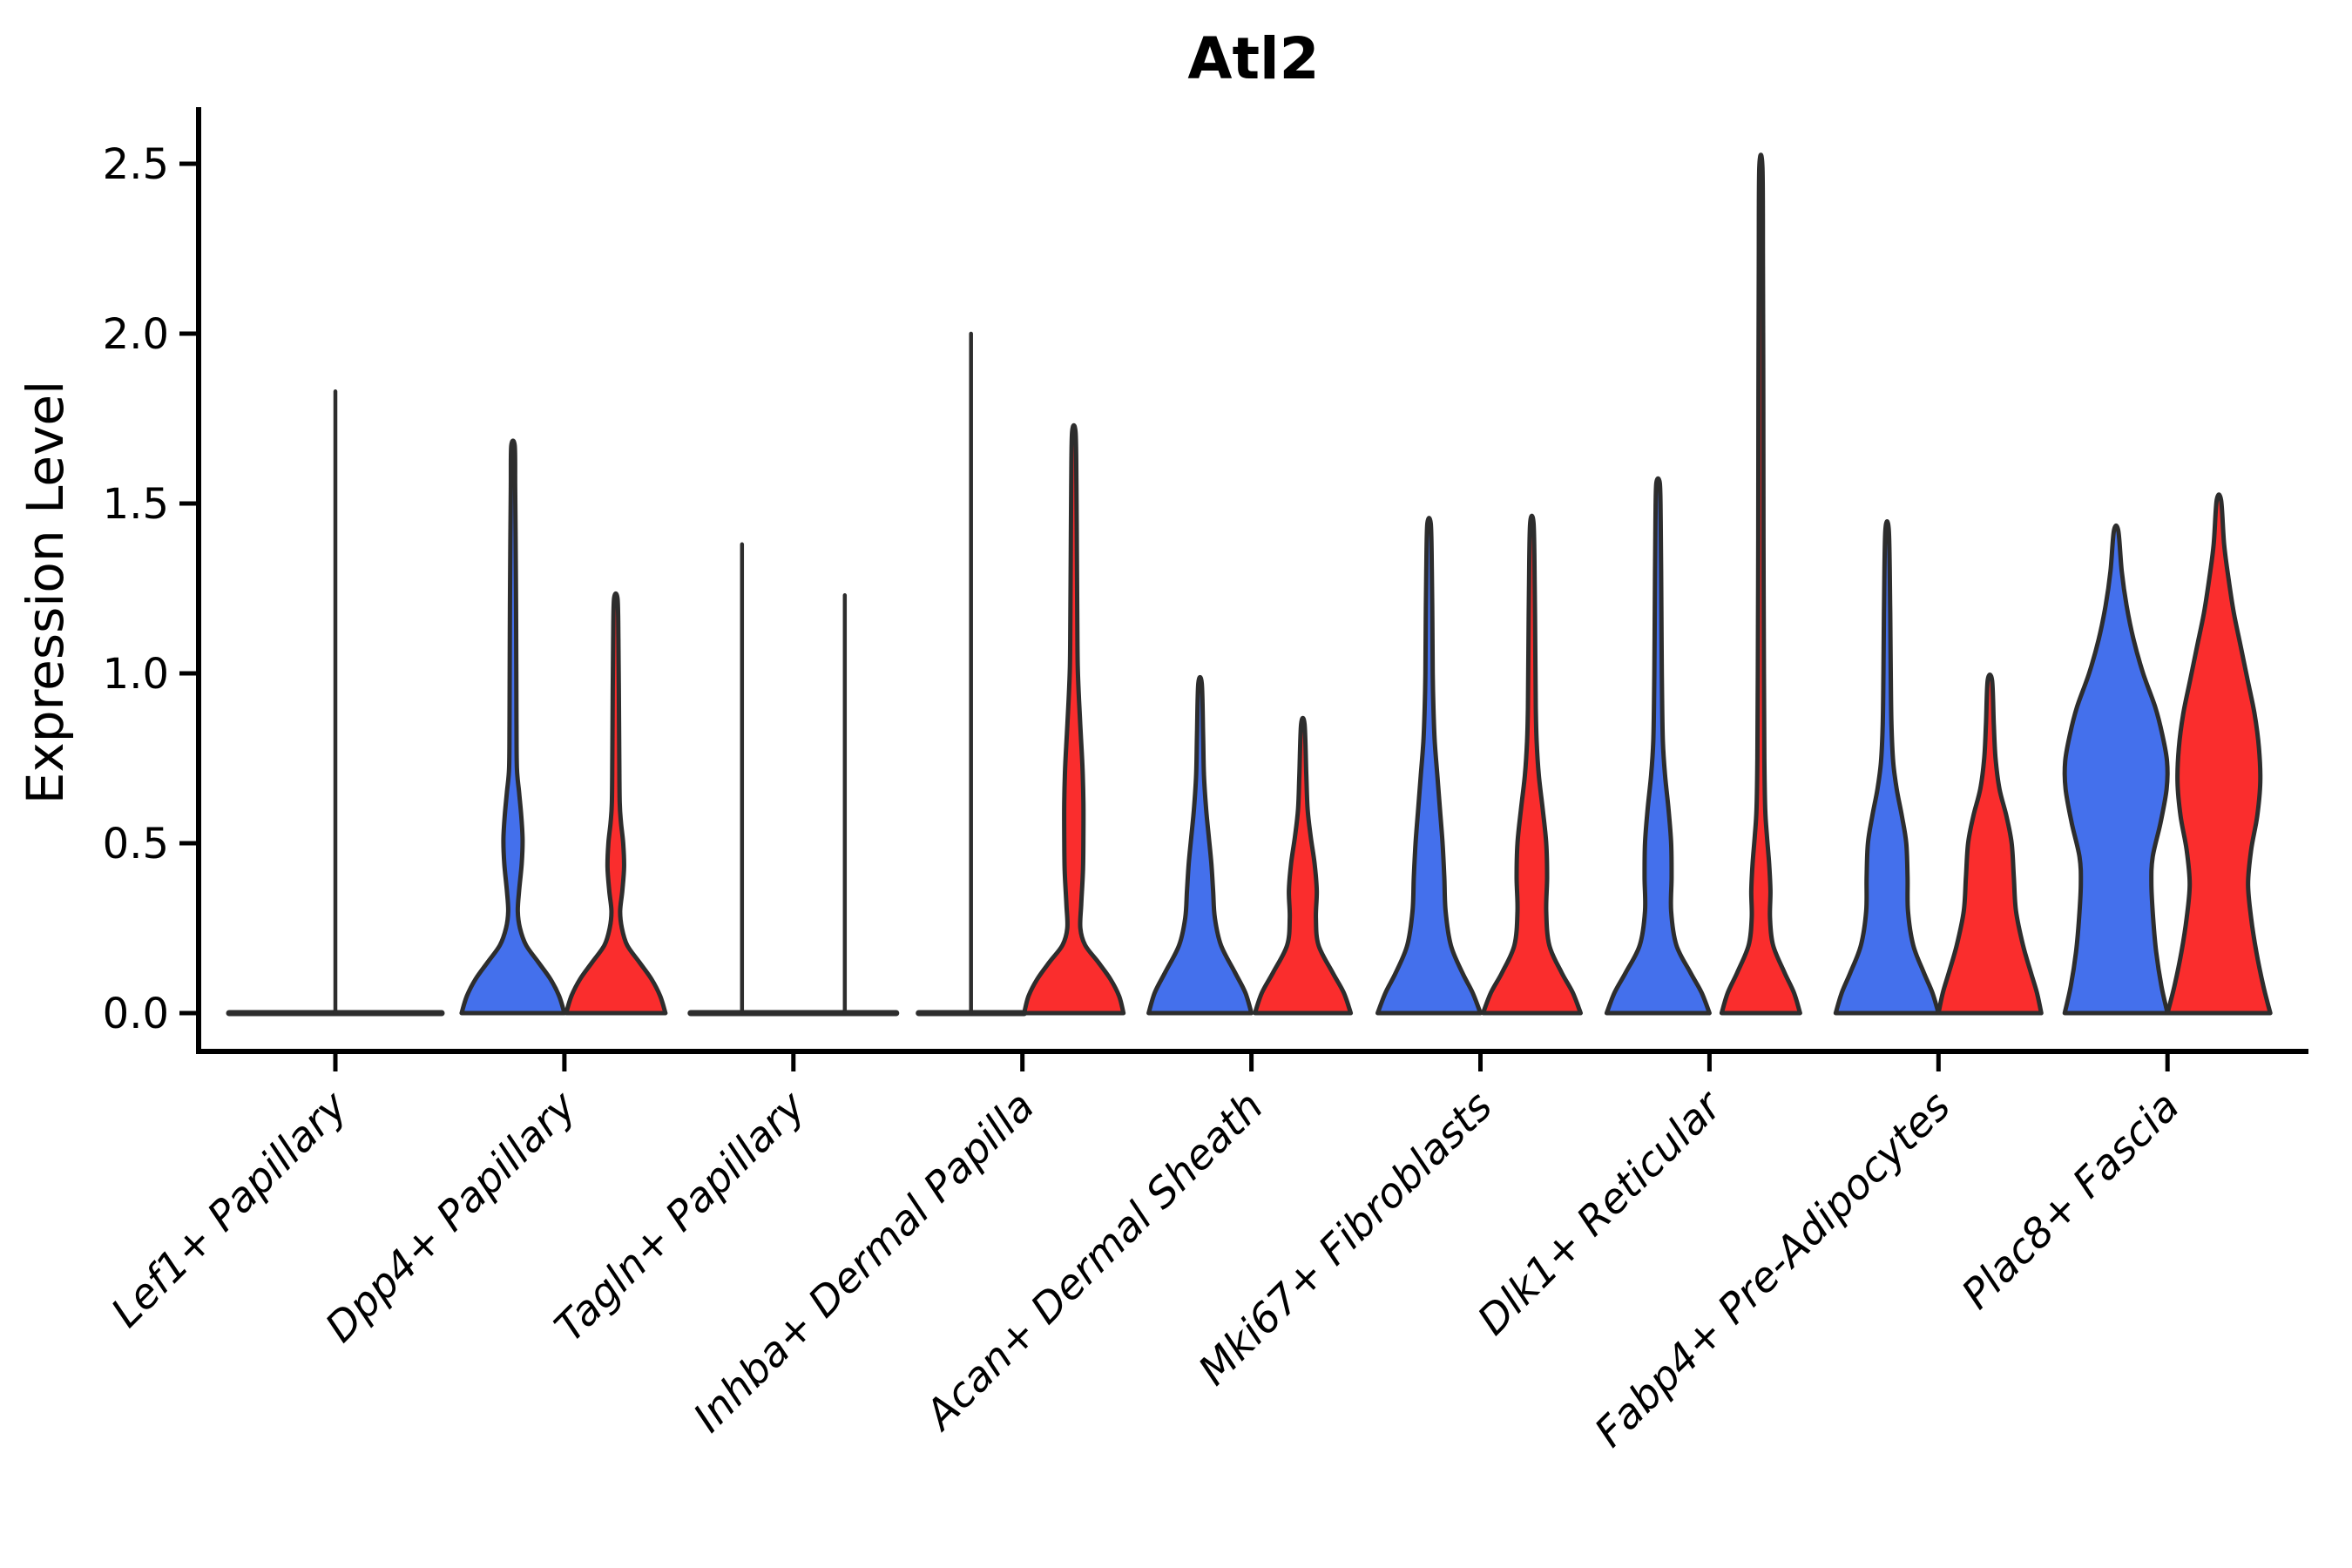 This screenshot has height=1568, width=2352. What do you see at coordinates (681, 1217) in the screenshot?
I see `x-tick-label: Tagln+ Papillary` at bounding box center [681, 1217].